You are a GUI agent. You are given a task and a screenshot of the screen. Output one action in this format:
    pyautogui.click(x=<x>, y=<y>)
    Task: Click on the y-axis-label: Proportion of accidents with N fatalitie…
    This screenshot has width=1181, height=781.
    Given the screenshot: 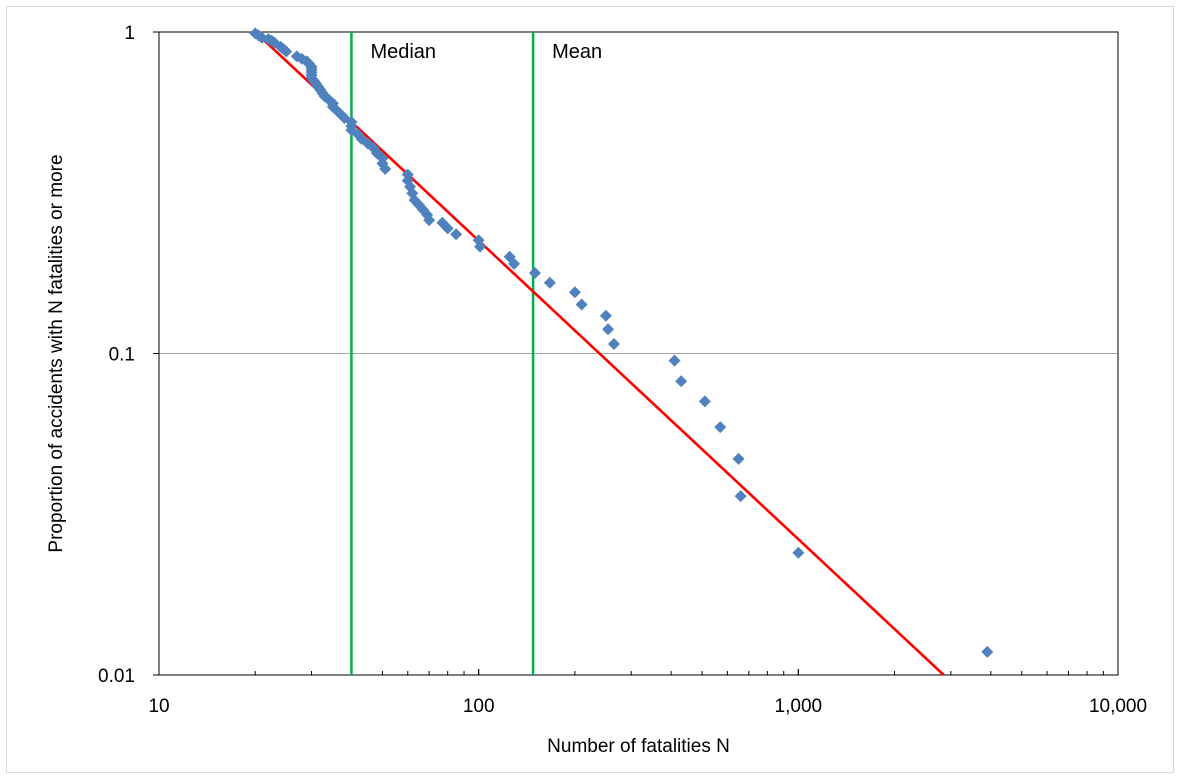 What is the action you would take?
    pyautogui.click(x=56, y=353)
    